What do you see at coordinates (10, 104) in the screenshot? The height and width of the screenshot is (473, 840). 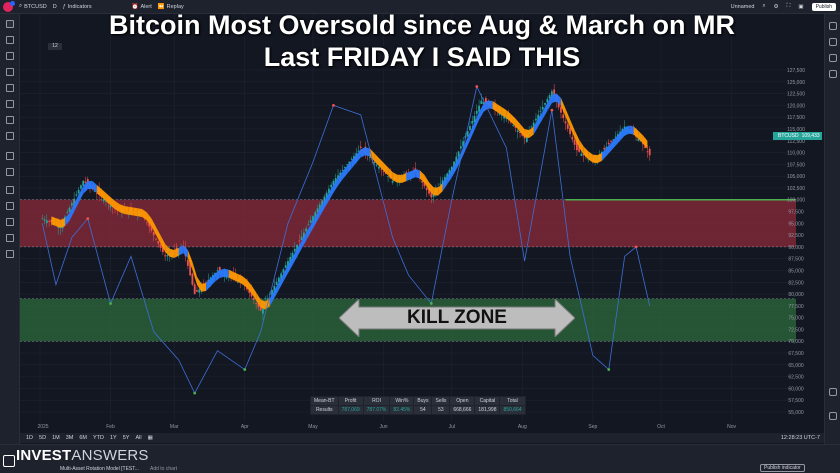 I see `brush-tool-icon` at bounding box center [10, 104].